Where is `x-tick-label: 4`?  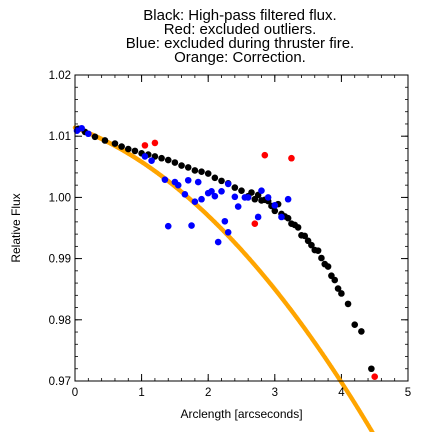 x-tick-label: 4 is located at coordinates (341, 393).